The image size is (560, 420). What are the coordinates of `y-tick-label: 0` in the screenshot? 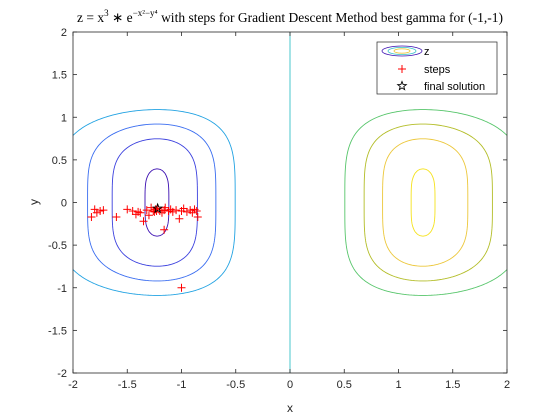 It's located at (64, 204).